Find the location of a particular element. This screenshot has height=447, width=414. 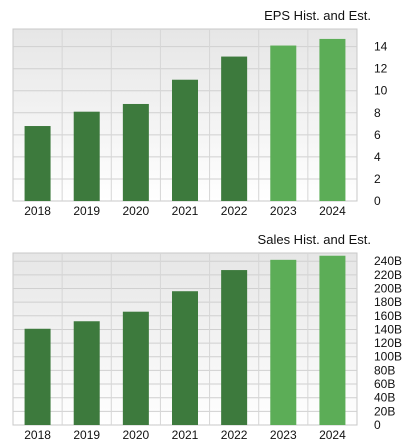

eps-ytick-label: 6 is located at coordinates (377, 135).